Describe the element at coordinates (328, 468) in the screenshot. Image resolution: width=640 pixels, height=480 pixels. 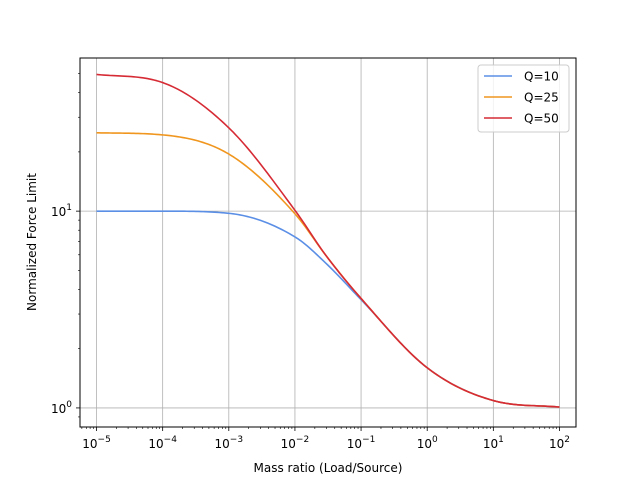
I see `x-axis-label: Mass ratio (Load/Source)` at that location.